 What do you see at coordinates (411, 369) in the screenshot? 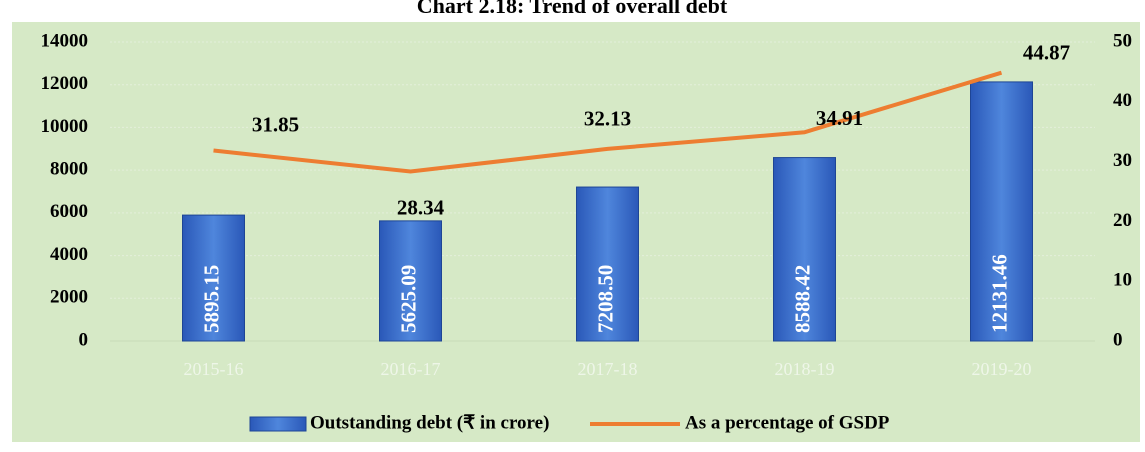
I see `x-tick-label: 2016-17` at bounding box center [411, 369].